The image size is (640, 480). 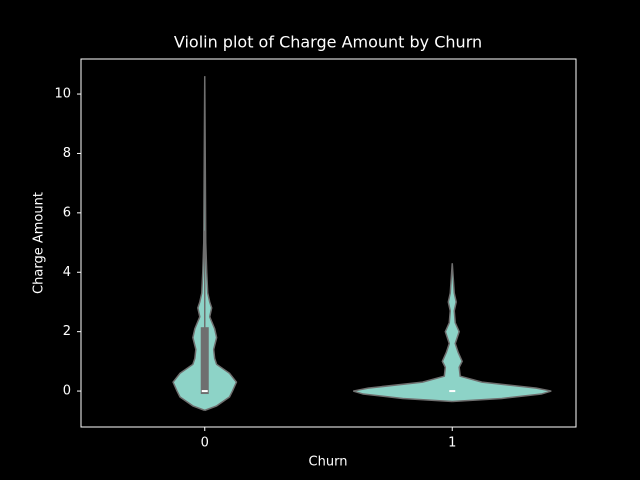 I want to click on x-tick-label: 1, so click(x=452, y=443).